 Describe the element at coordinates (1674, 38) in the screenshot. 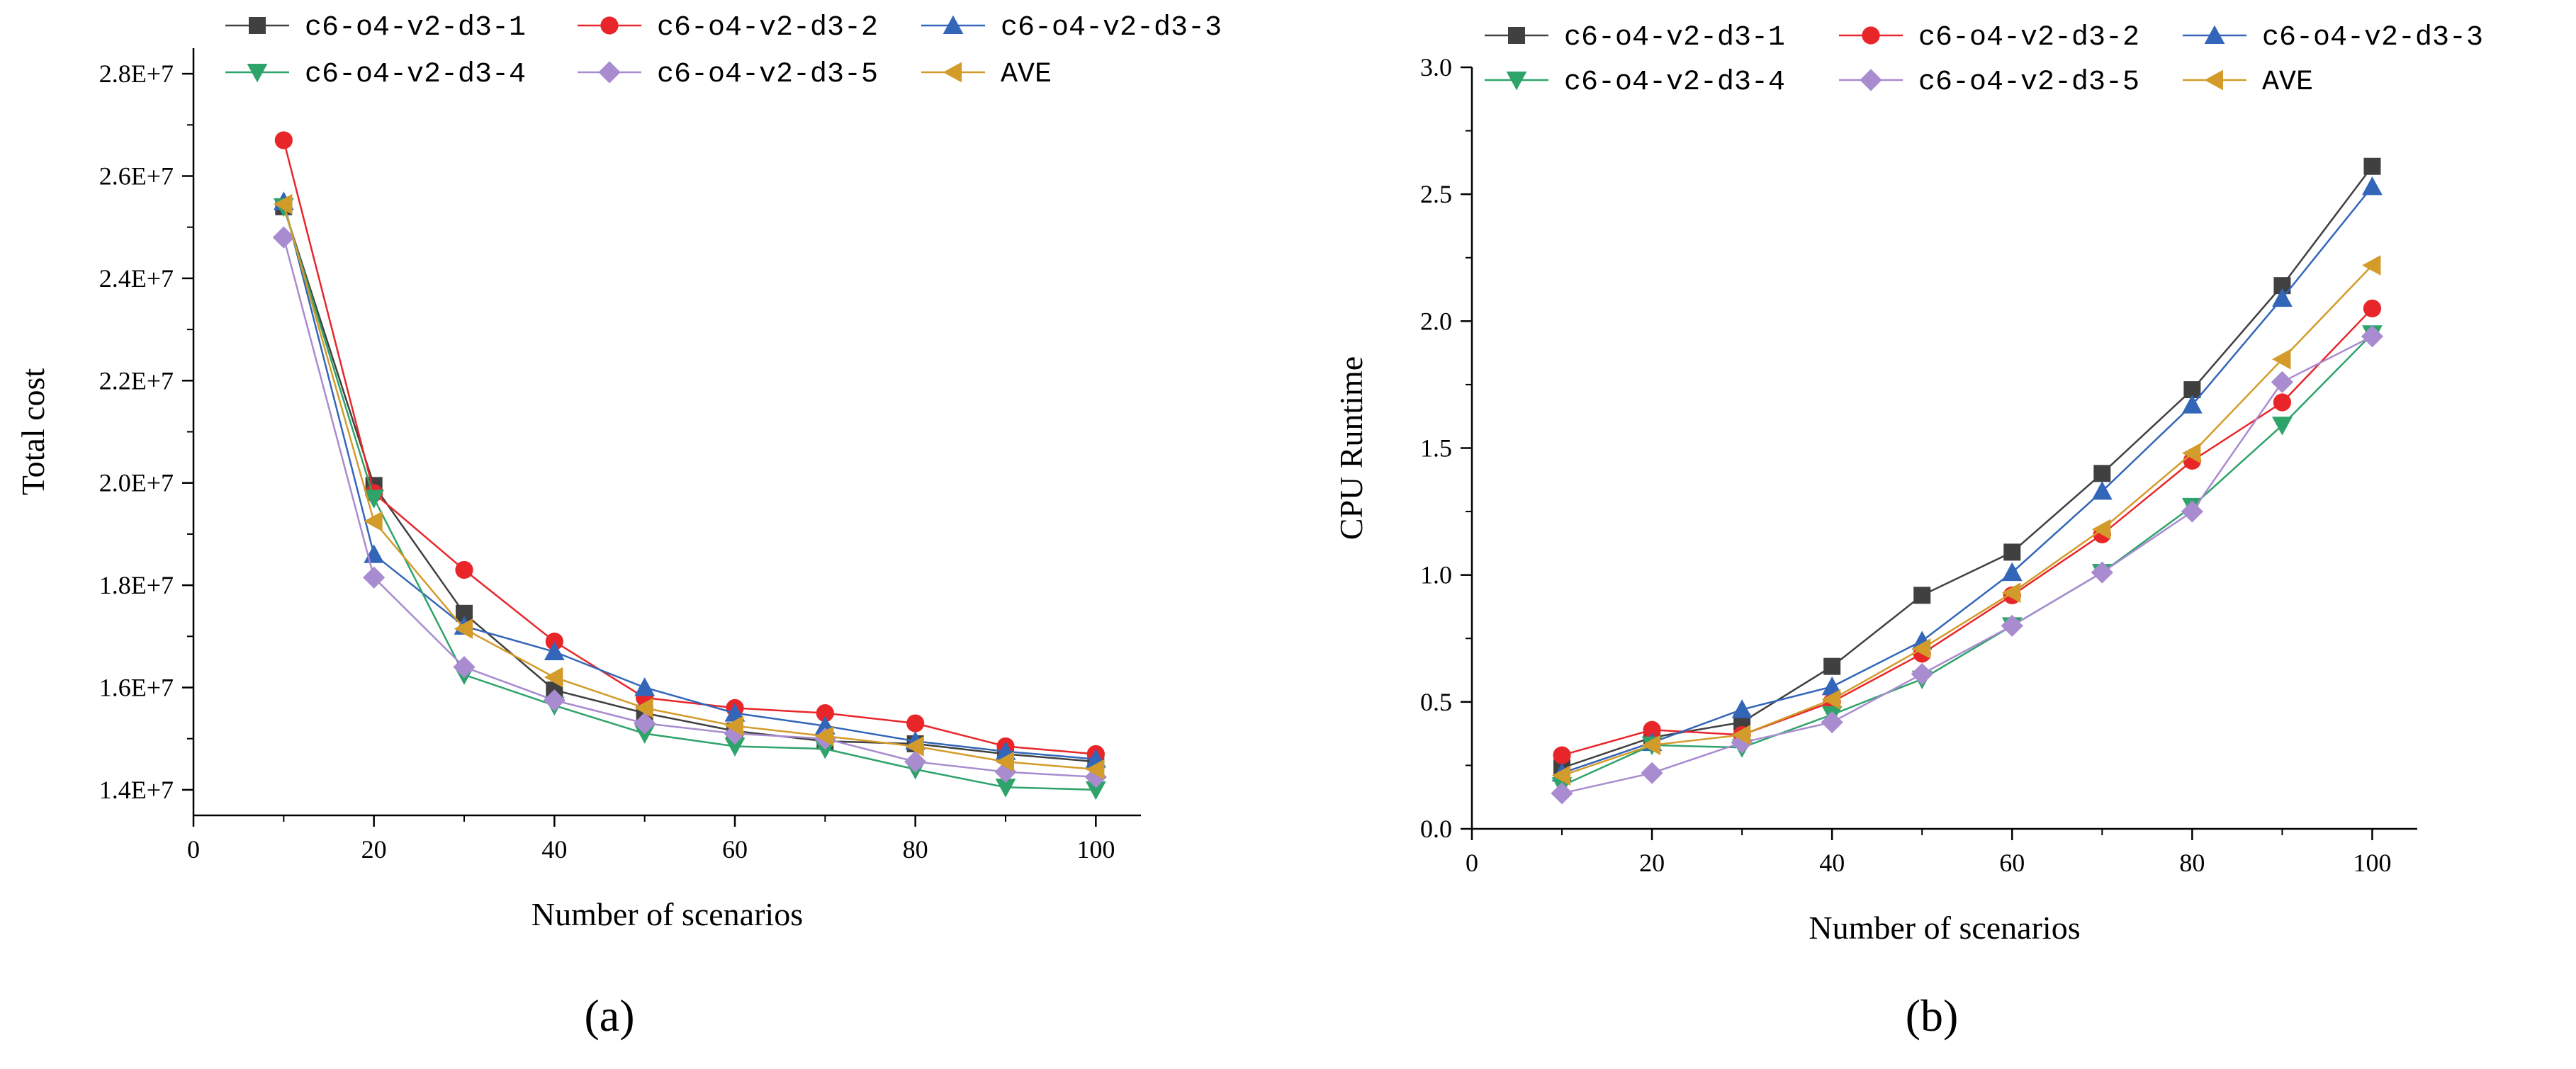

I see `legend-label: c6-o4-v2-d3-1` at that location.